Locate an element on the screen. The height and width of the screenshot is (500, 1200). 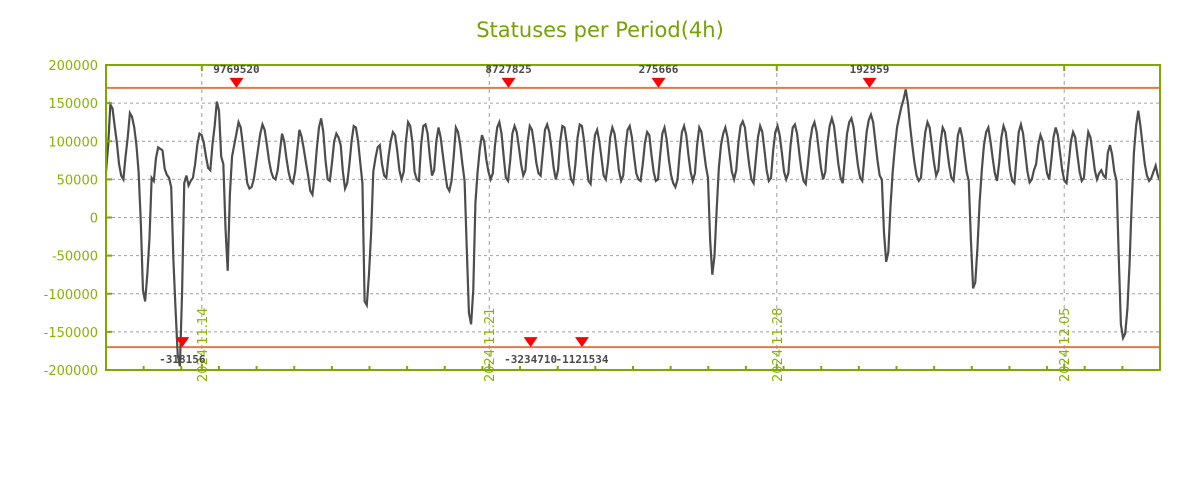
y-tick-label: 150000 is located at coordinates (73, 104).